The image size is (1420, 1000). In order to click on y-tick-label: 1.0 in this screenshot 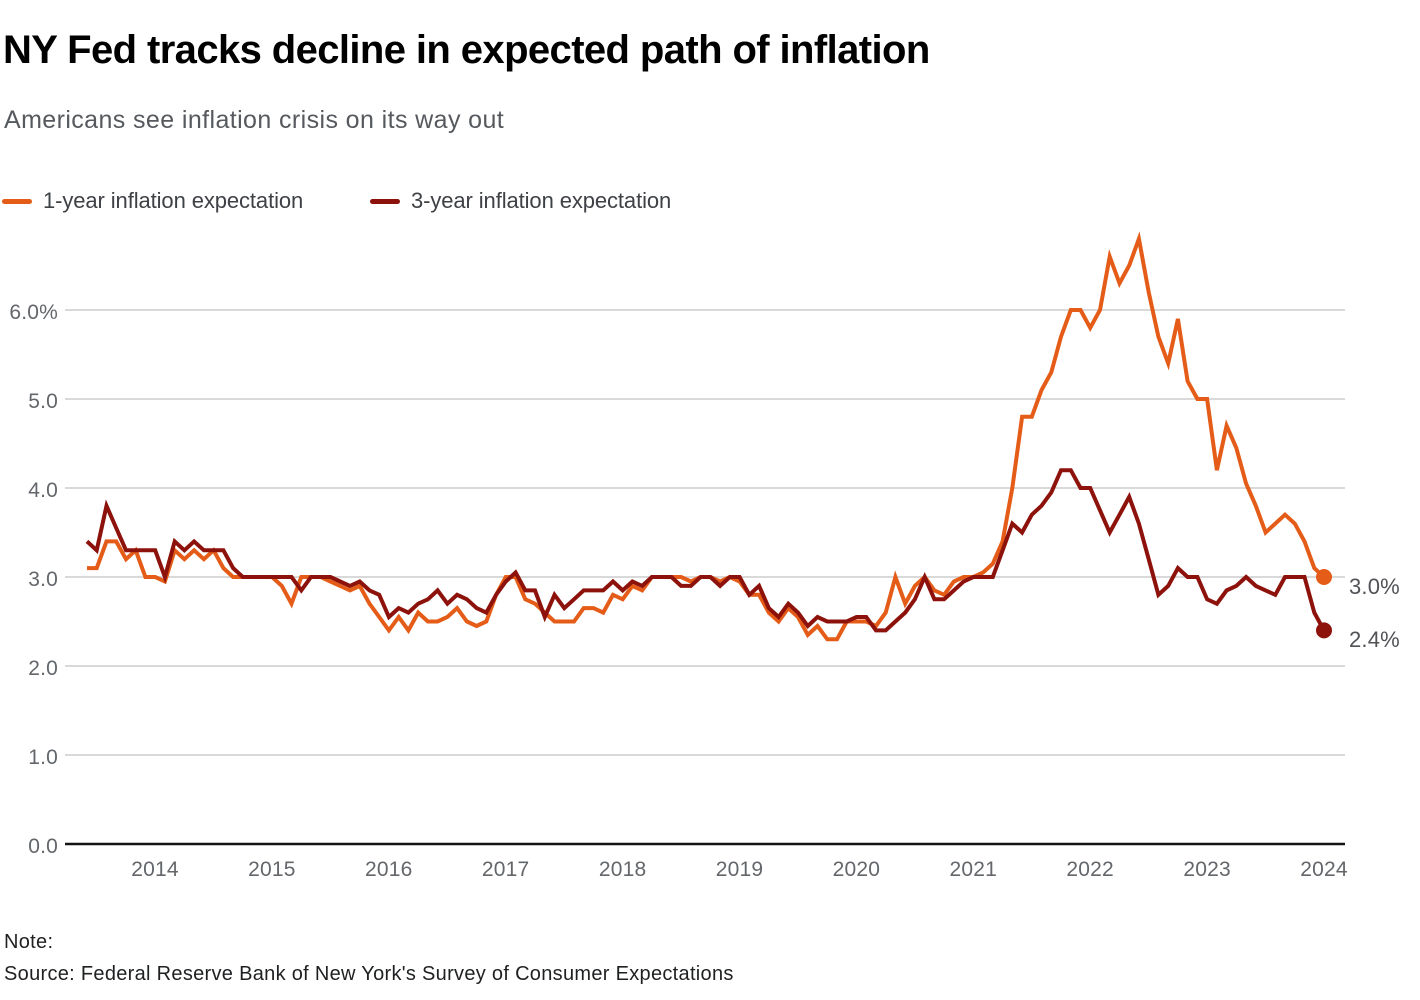, I will do `click(43, 757)`.